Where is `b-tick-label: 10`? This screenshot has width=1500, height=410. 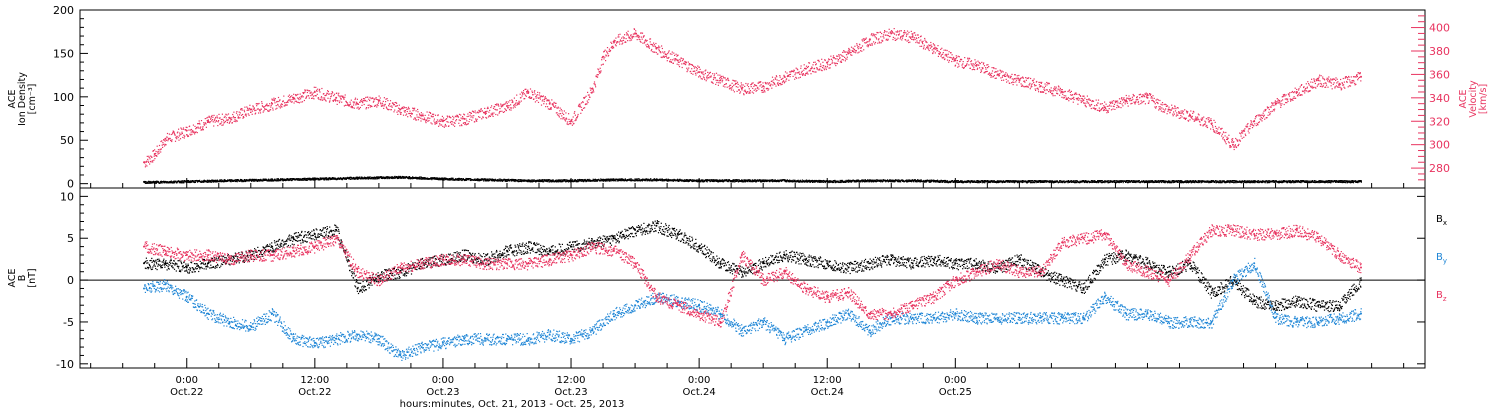 b-tick-label: 10 is located at coordinates (67, 196).